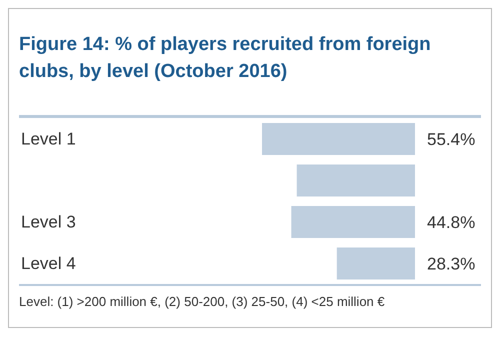  I want to click on data-label: 44.8%, so click(451, 222).